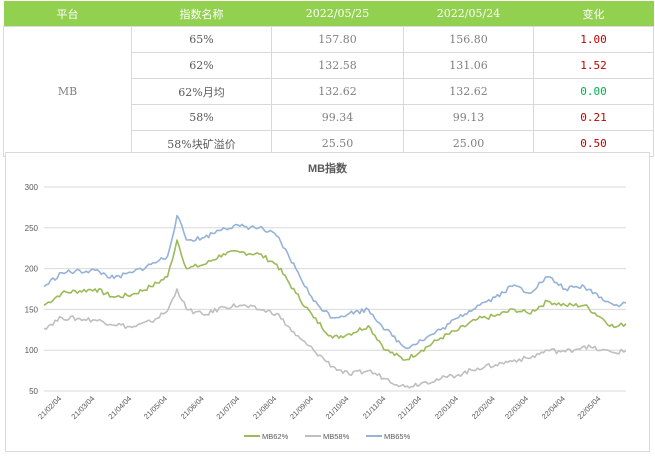 The width and height of the screenshot is (655, 457). Describe the element at coordinates (192, 407) in the screenshot. I see `x-tick-label: 21/06/04` at that location.